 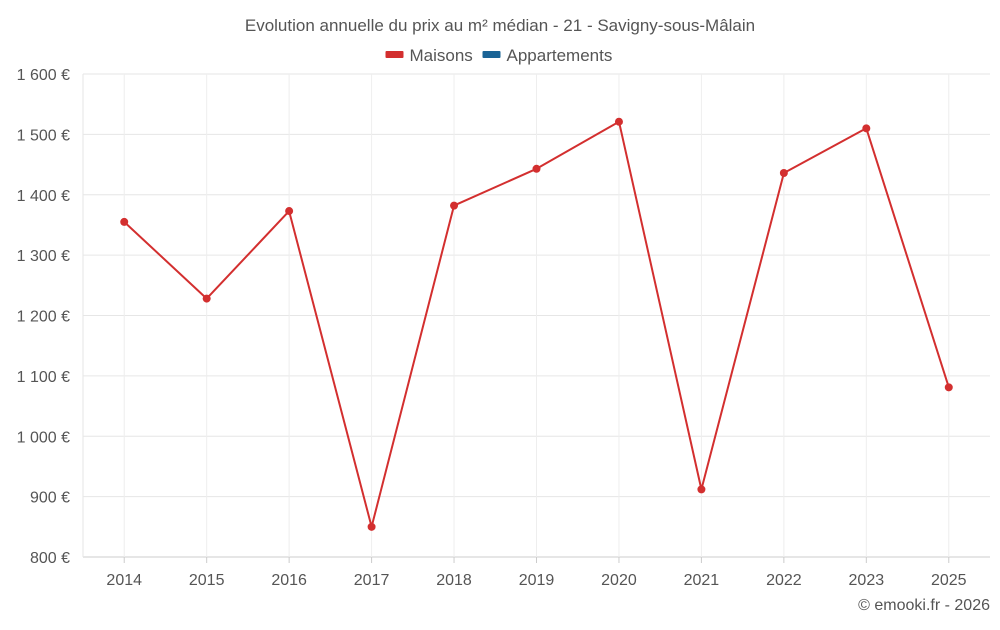 What do you see at coordinates (441, 55) in the screenshot?
I see `legend-label: Maisons` at bounding box center [441, 55].